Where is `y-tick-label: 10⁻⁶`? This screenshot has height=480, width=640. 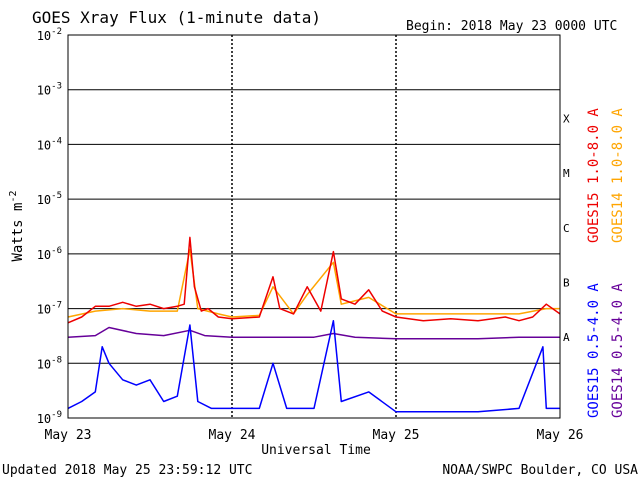 y-tick-label: 10⁻⁶ is located at coordinates (49, 254).